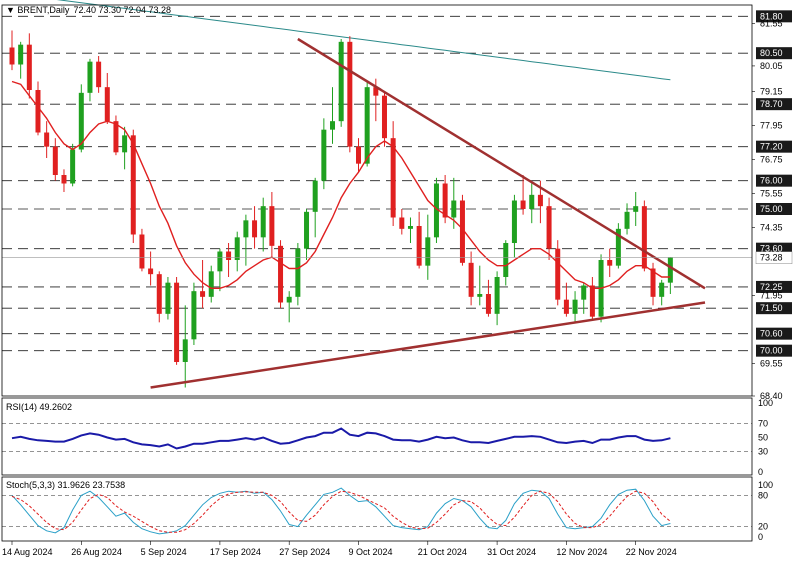  I want to click on x-tick-label: 12 Nov 2024, so click(581, 552).